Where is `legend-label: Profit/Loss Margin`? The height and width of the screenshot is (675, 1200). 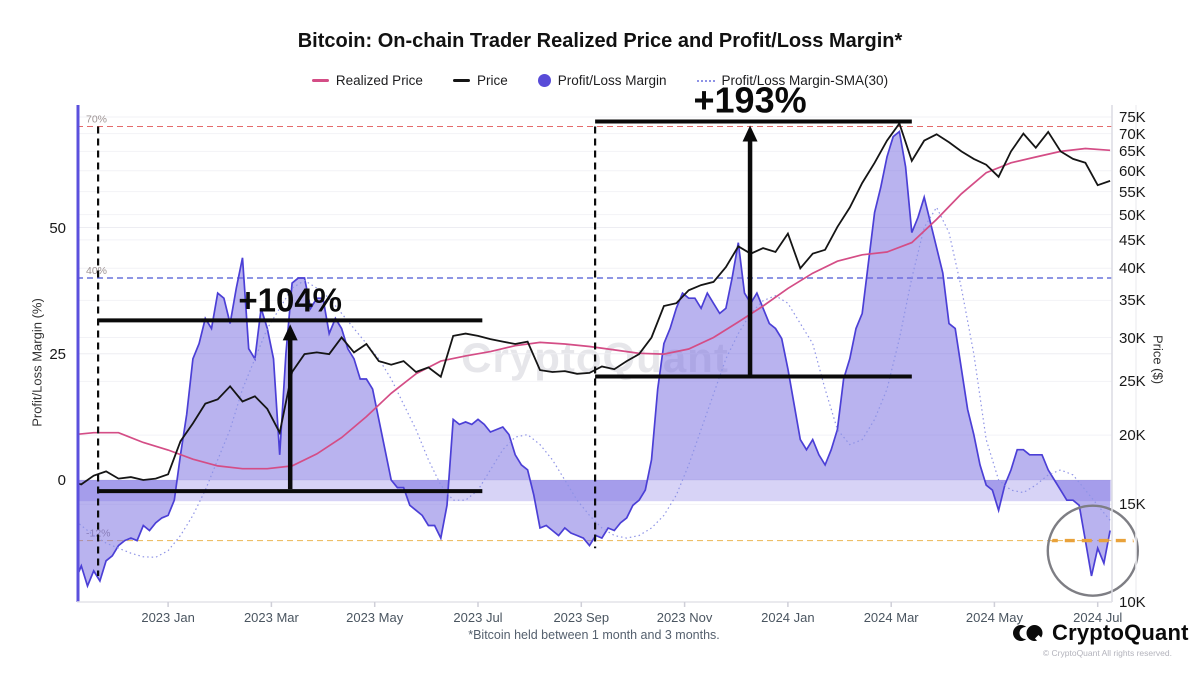
legend-label: Profit/Loss Margin is located at coordinates (612, 80).